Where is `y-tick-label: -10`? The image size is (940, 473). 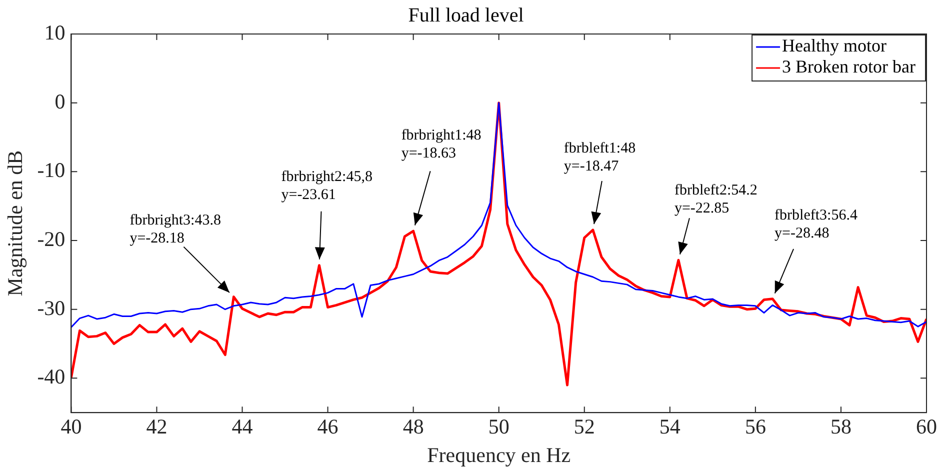
y-tick-label: -10 is located at coordinates (51, 170).